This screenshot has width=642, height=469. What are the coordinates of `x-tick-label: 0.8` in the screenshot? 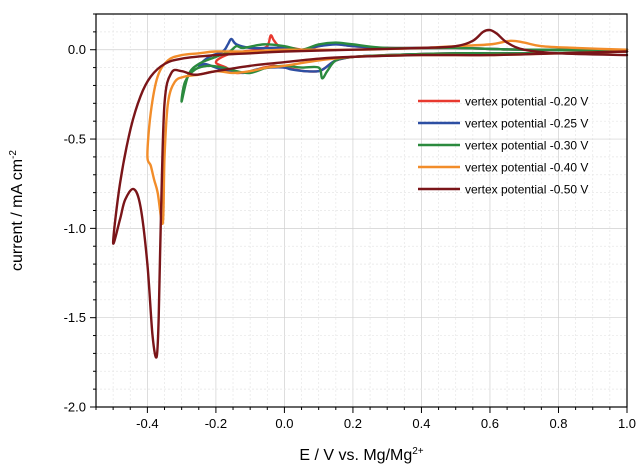 It's located at (558, 423).